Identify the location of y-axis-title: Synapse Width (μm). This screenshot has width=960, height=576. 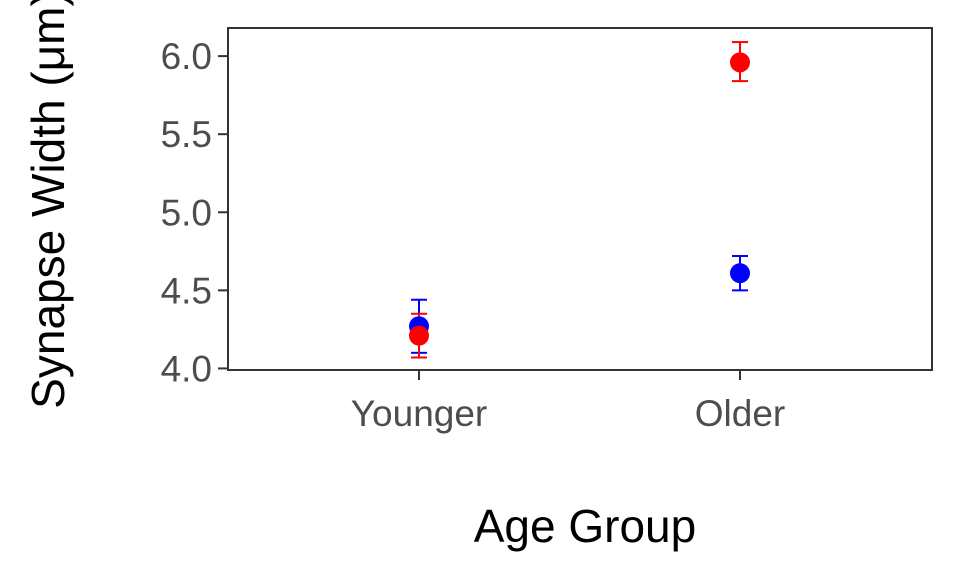
(48, 204).